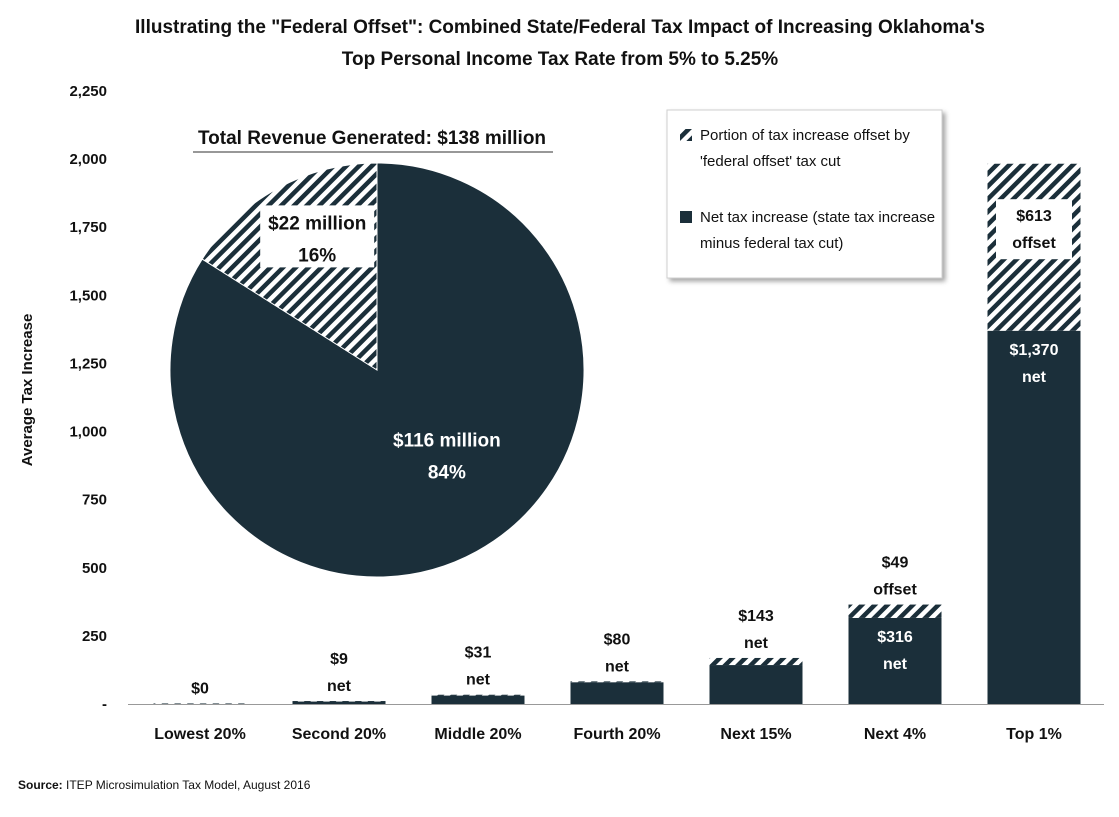 The image size is (1119, 817). I want to click on data-label-fourth-20pct: $80 net, so click(617, 653).